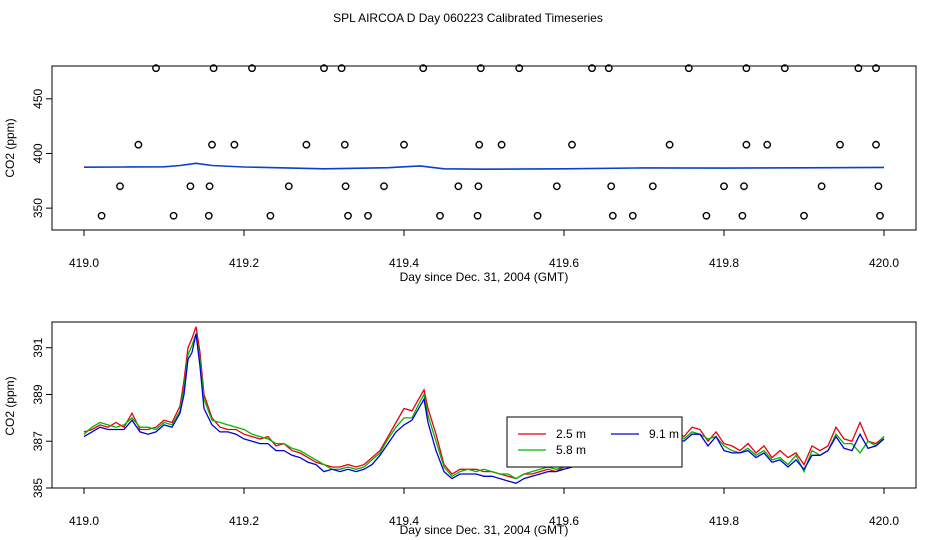 The width and height of the screenshot is (936, 540). What do you see at coordinates (244, 263) in the screenshot?
I see `x-tick-label: 419.2` at bounding box center [244, 263].